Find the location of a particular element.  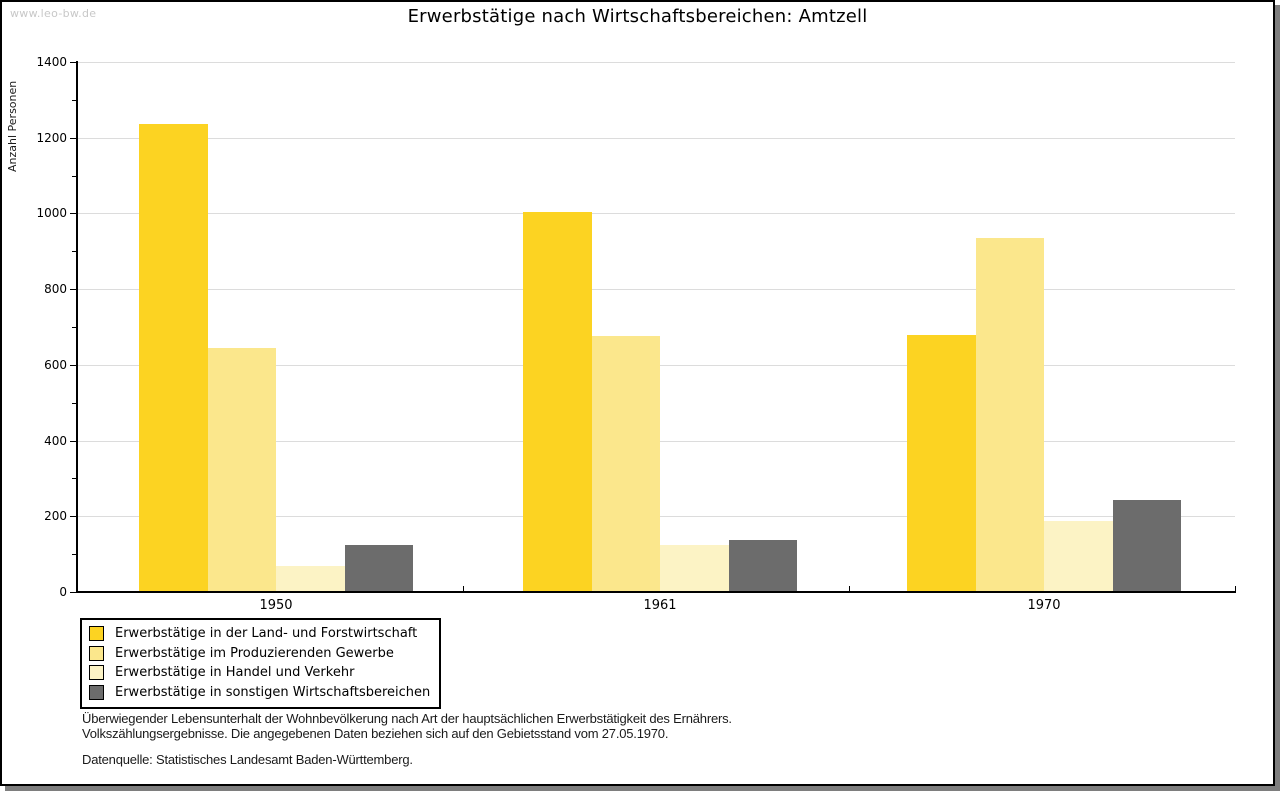

legend-swatch-land-forstwirtschaft is located at coordinates (96, 634).